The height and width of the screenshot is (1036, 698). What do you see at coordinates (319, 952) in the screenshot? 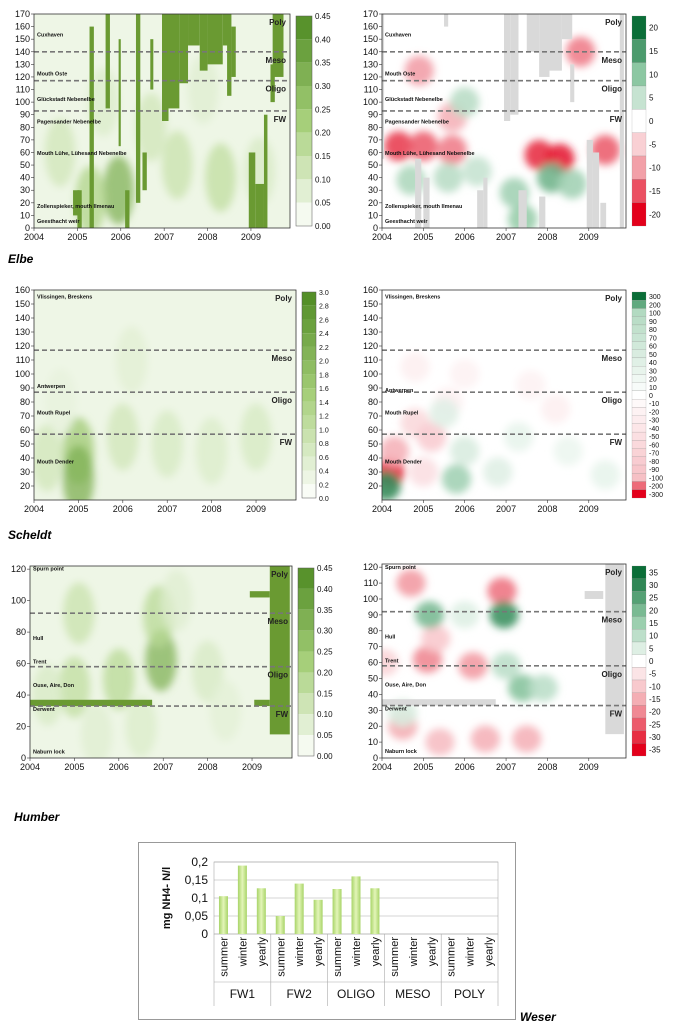
I see `category-label: yearly` at bounding box center [319, 952].